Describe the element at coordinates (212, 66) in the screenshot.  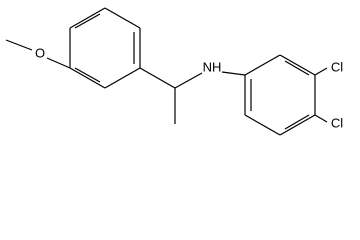
I see `atom-label: NH` at that location.